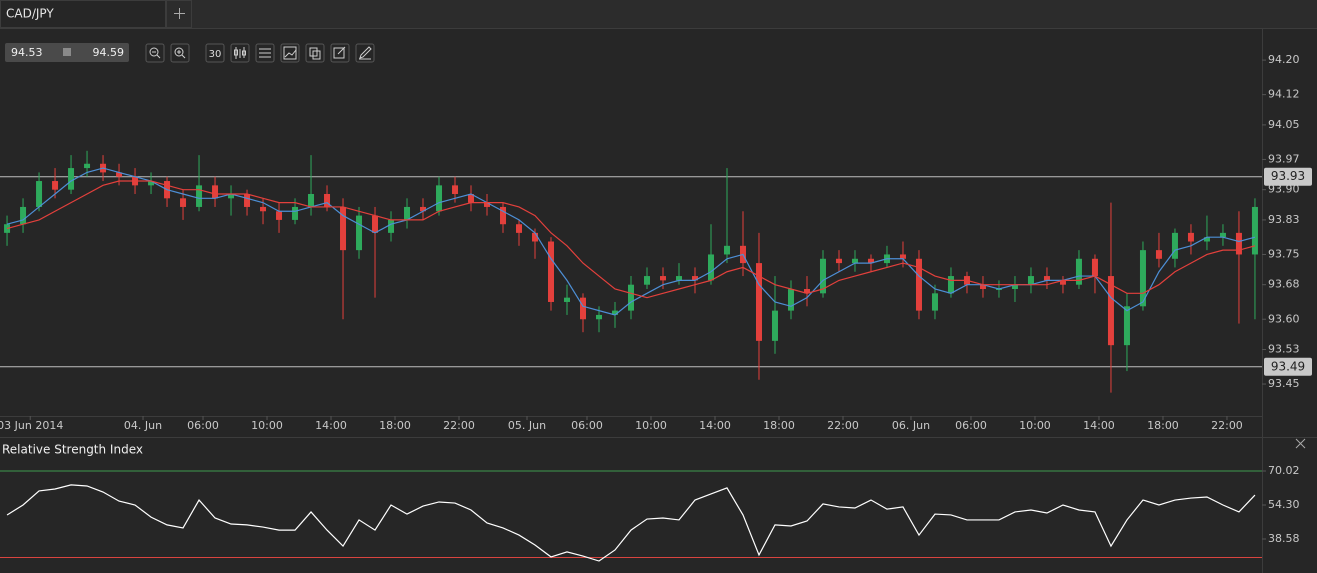 This screenshot has width=1317, height=573. What do you see at coordinates (179, 13) in the screenshot?
I see `plus-icon` at bounding box center [179, 13].